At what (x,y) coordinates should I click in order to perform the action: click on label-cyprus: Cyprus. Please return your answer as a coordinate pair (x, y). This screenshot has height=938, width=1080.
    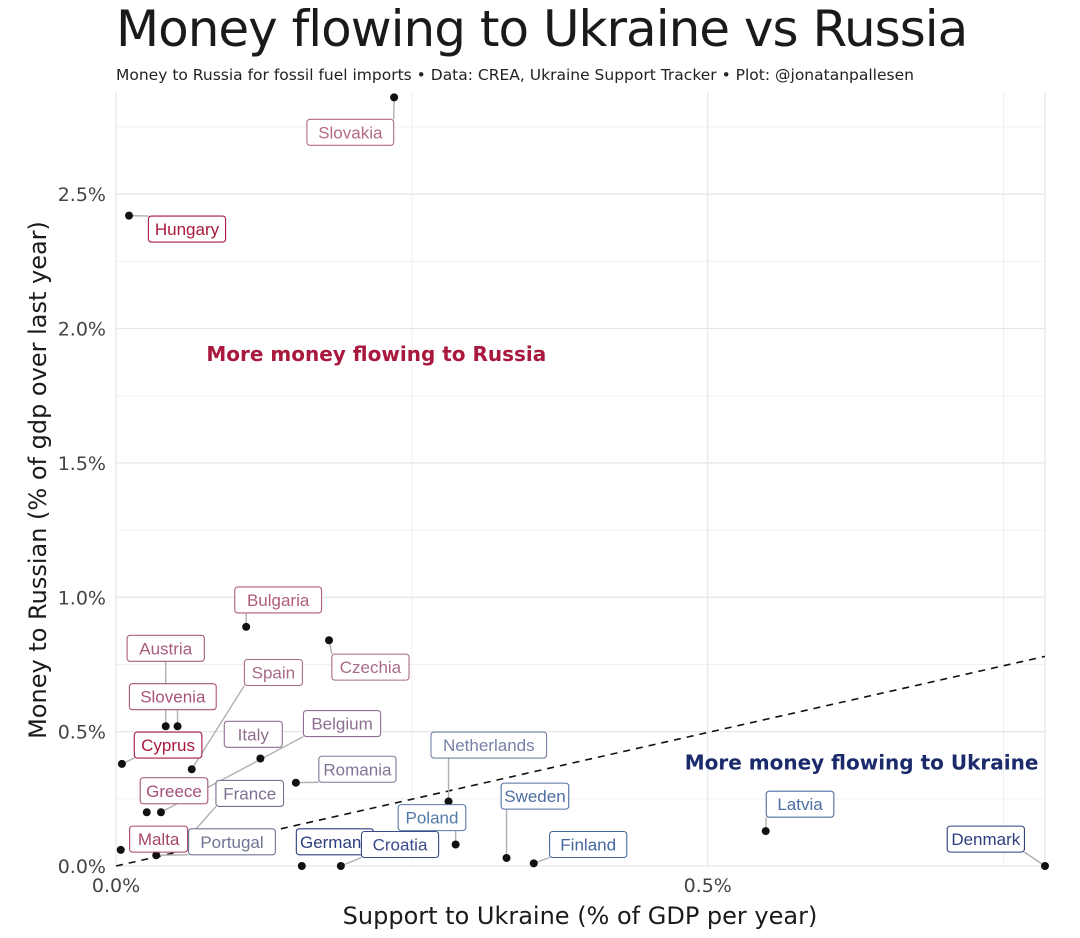
    Looking at the image, I should click on (168, 745).